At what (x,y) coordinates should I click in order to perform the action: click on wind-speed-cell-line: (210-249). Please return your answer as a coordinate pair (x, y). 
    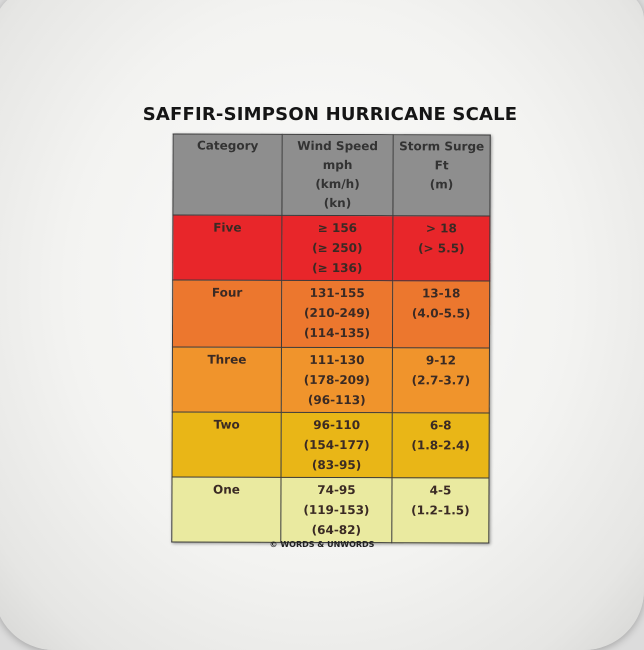
    Looking at the image, I should click on (337, 313).